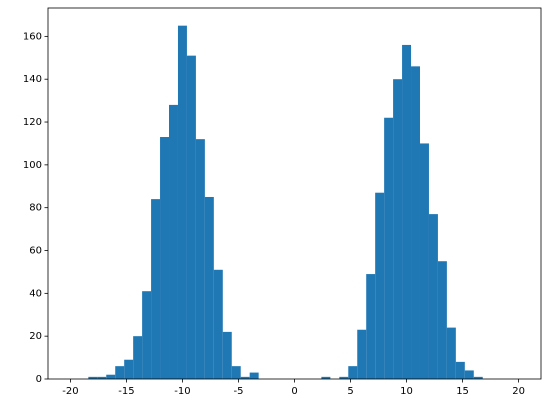 The height and width of the screenshot is (413, 552). What do you see at coordinates (32, 36) in the screenshot?
I see `y-tick-label: 160` at bounding box center [32, 36].